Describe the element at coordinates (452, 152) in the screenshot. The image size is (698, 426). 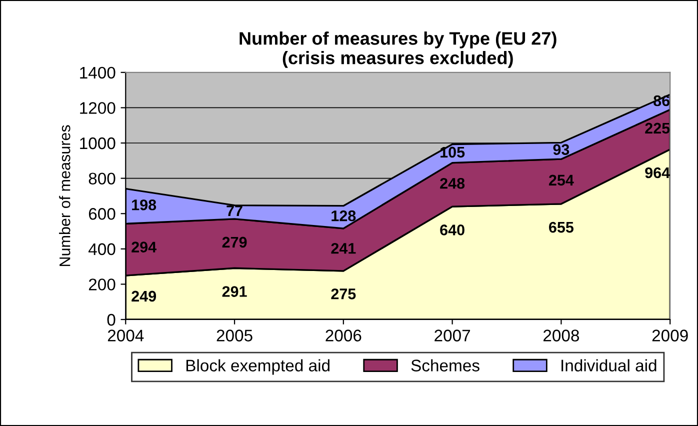
I see `data-label: 105` at that location.